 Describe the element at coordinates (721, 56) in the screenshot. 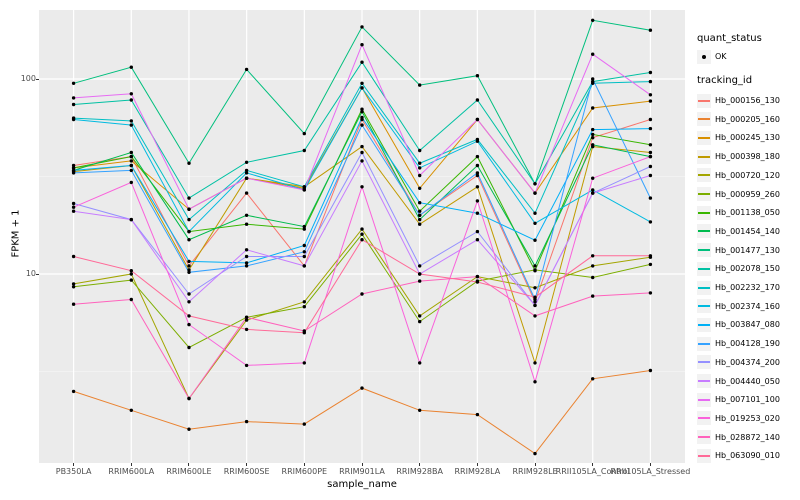

I see `legend-label-ok: OK` at that location.